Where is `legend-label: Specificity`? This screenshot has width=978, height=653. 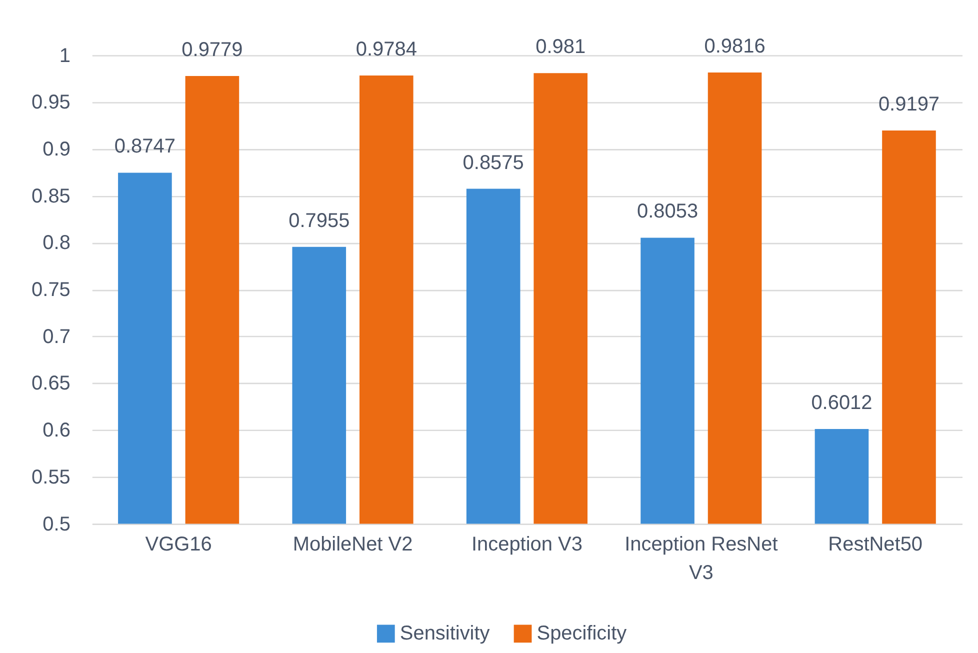
legend-label: Specificity is located at coordinates (581, 633).